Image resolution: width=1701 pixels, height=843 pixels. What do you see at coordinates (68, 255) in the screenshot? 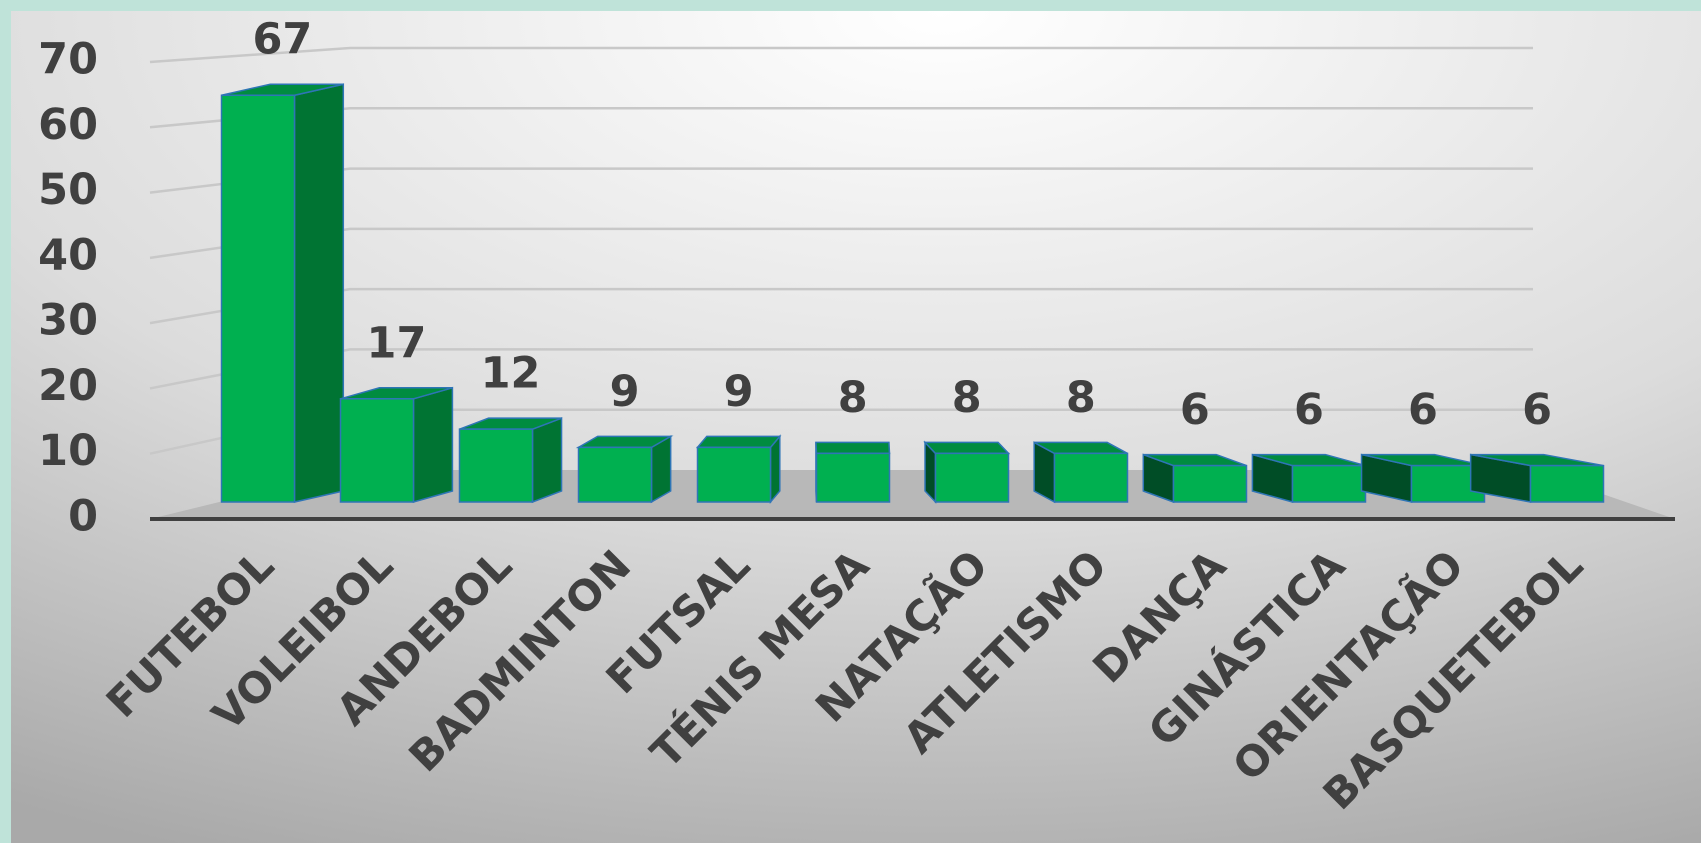
I see `y-tick-label: 40` at bounding box center [68, 255].